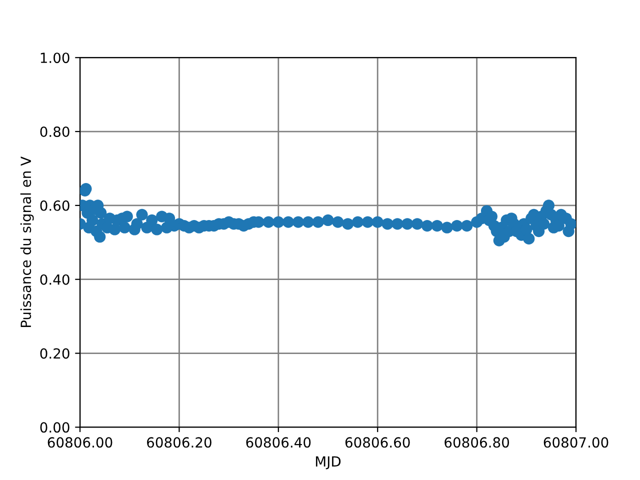  Describe the element at coordinates (55, 205) in the screenshot. I see `y-tick-label: 0.60` at that location.